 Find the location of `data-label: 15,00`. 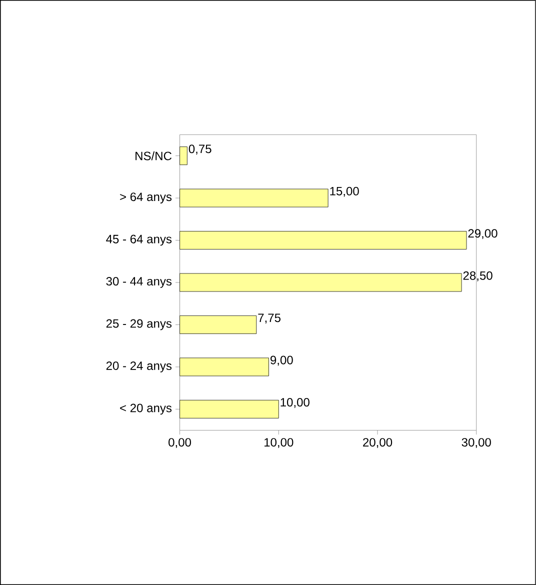

data-label: 15,00 is located at coordinates (344, 191).